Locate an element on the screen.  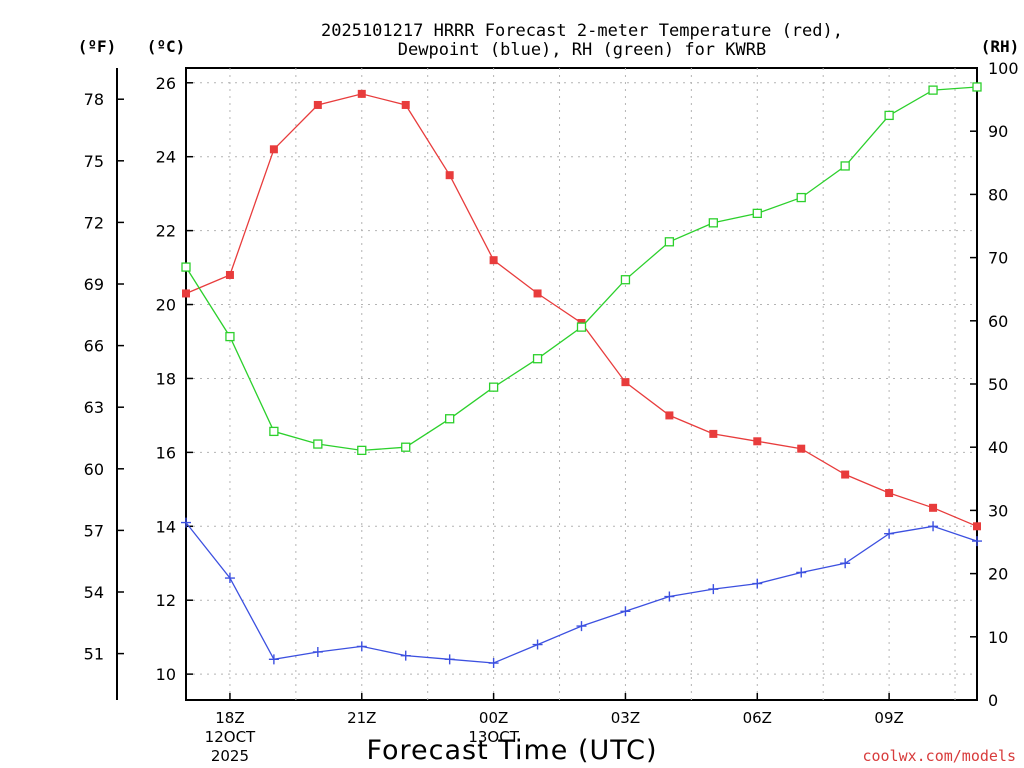
time-tick-year: 2025 is located at coordinates (230, 756).